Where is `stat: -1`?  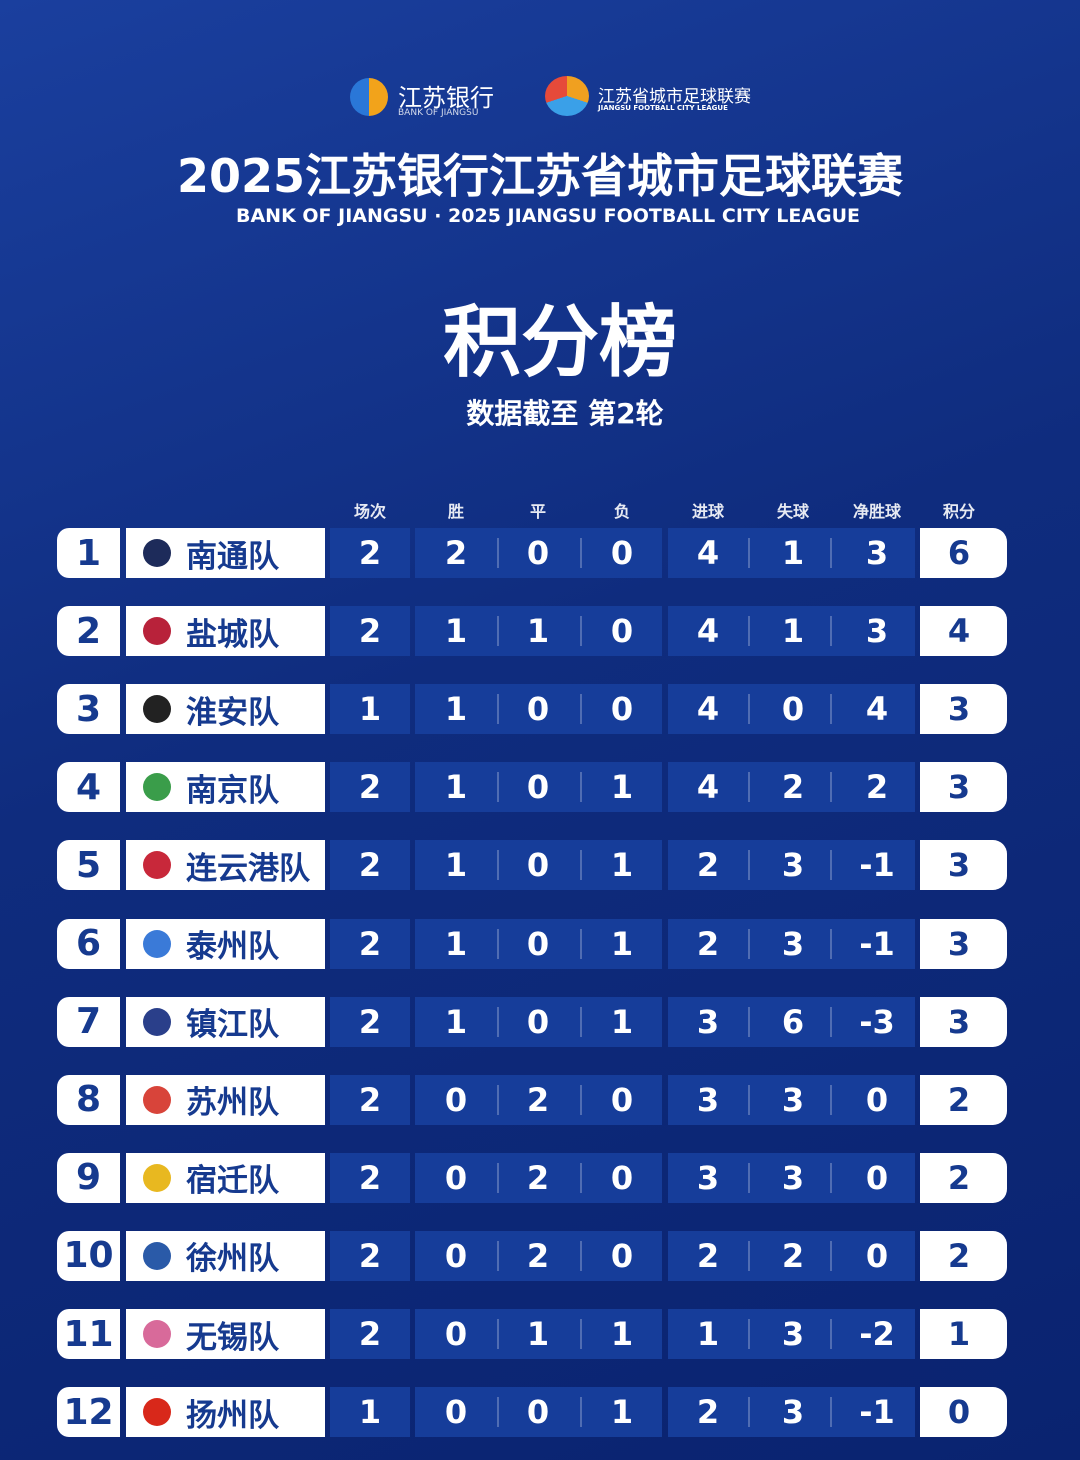
stat: -1 is located at coordinates (877, 943).